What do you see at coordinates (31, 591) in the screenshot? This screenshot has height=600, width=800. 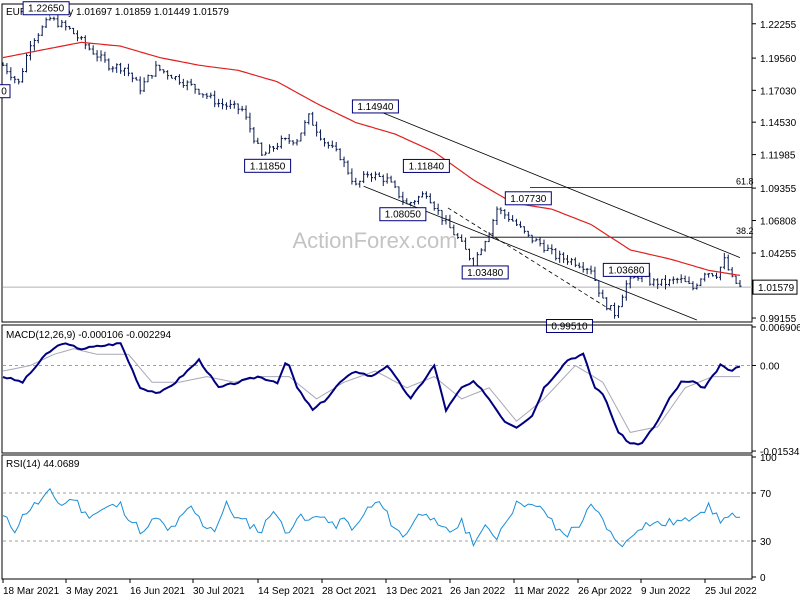 I see `time-tick-label: 18 Mar 2021` at bounding box center [31, 591].